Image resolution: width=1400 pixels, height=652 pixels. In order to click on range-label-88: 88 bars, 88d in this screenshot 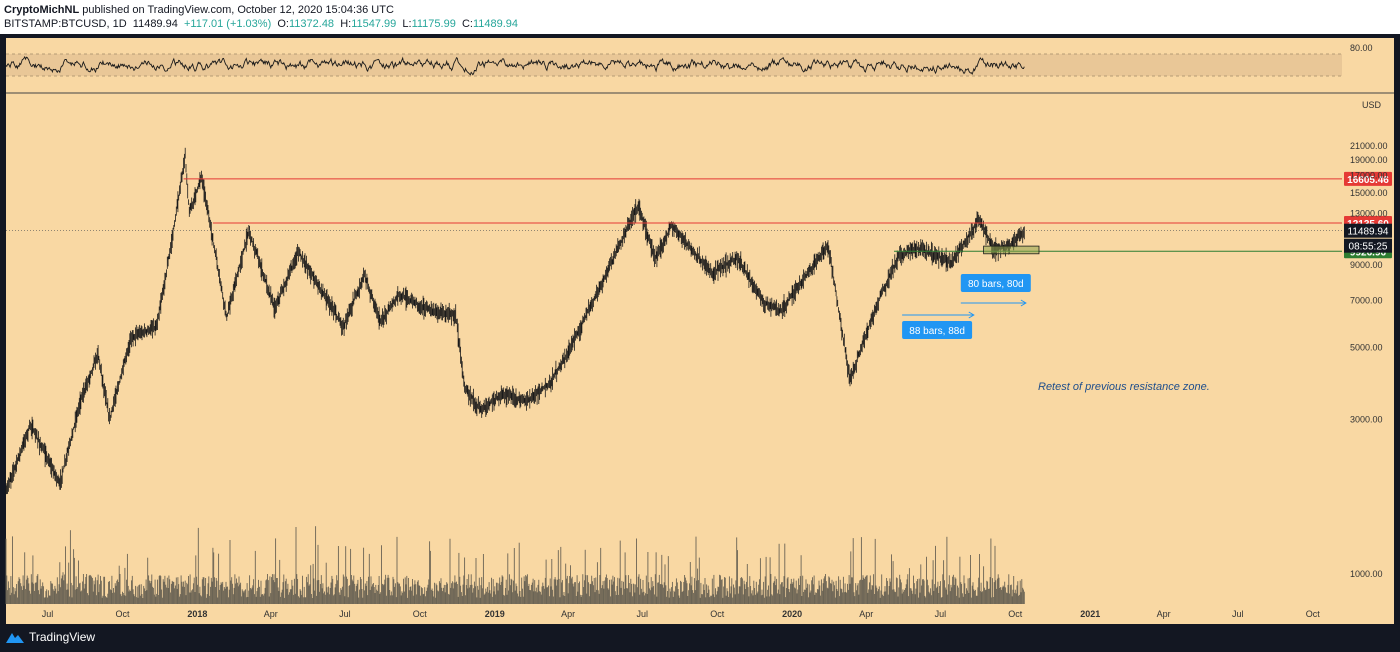, I will do `click(937, 331)`.